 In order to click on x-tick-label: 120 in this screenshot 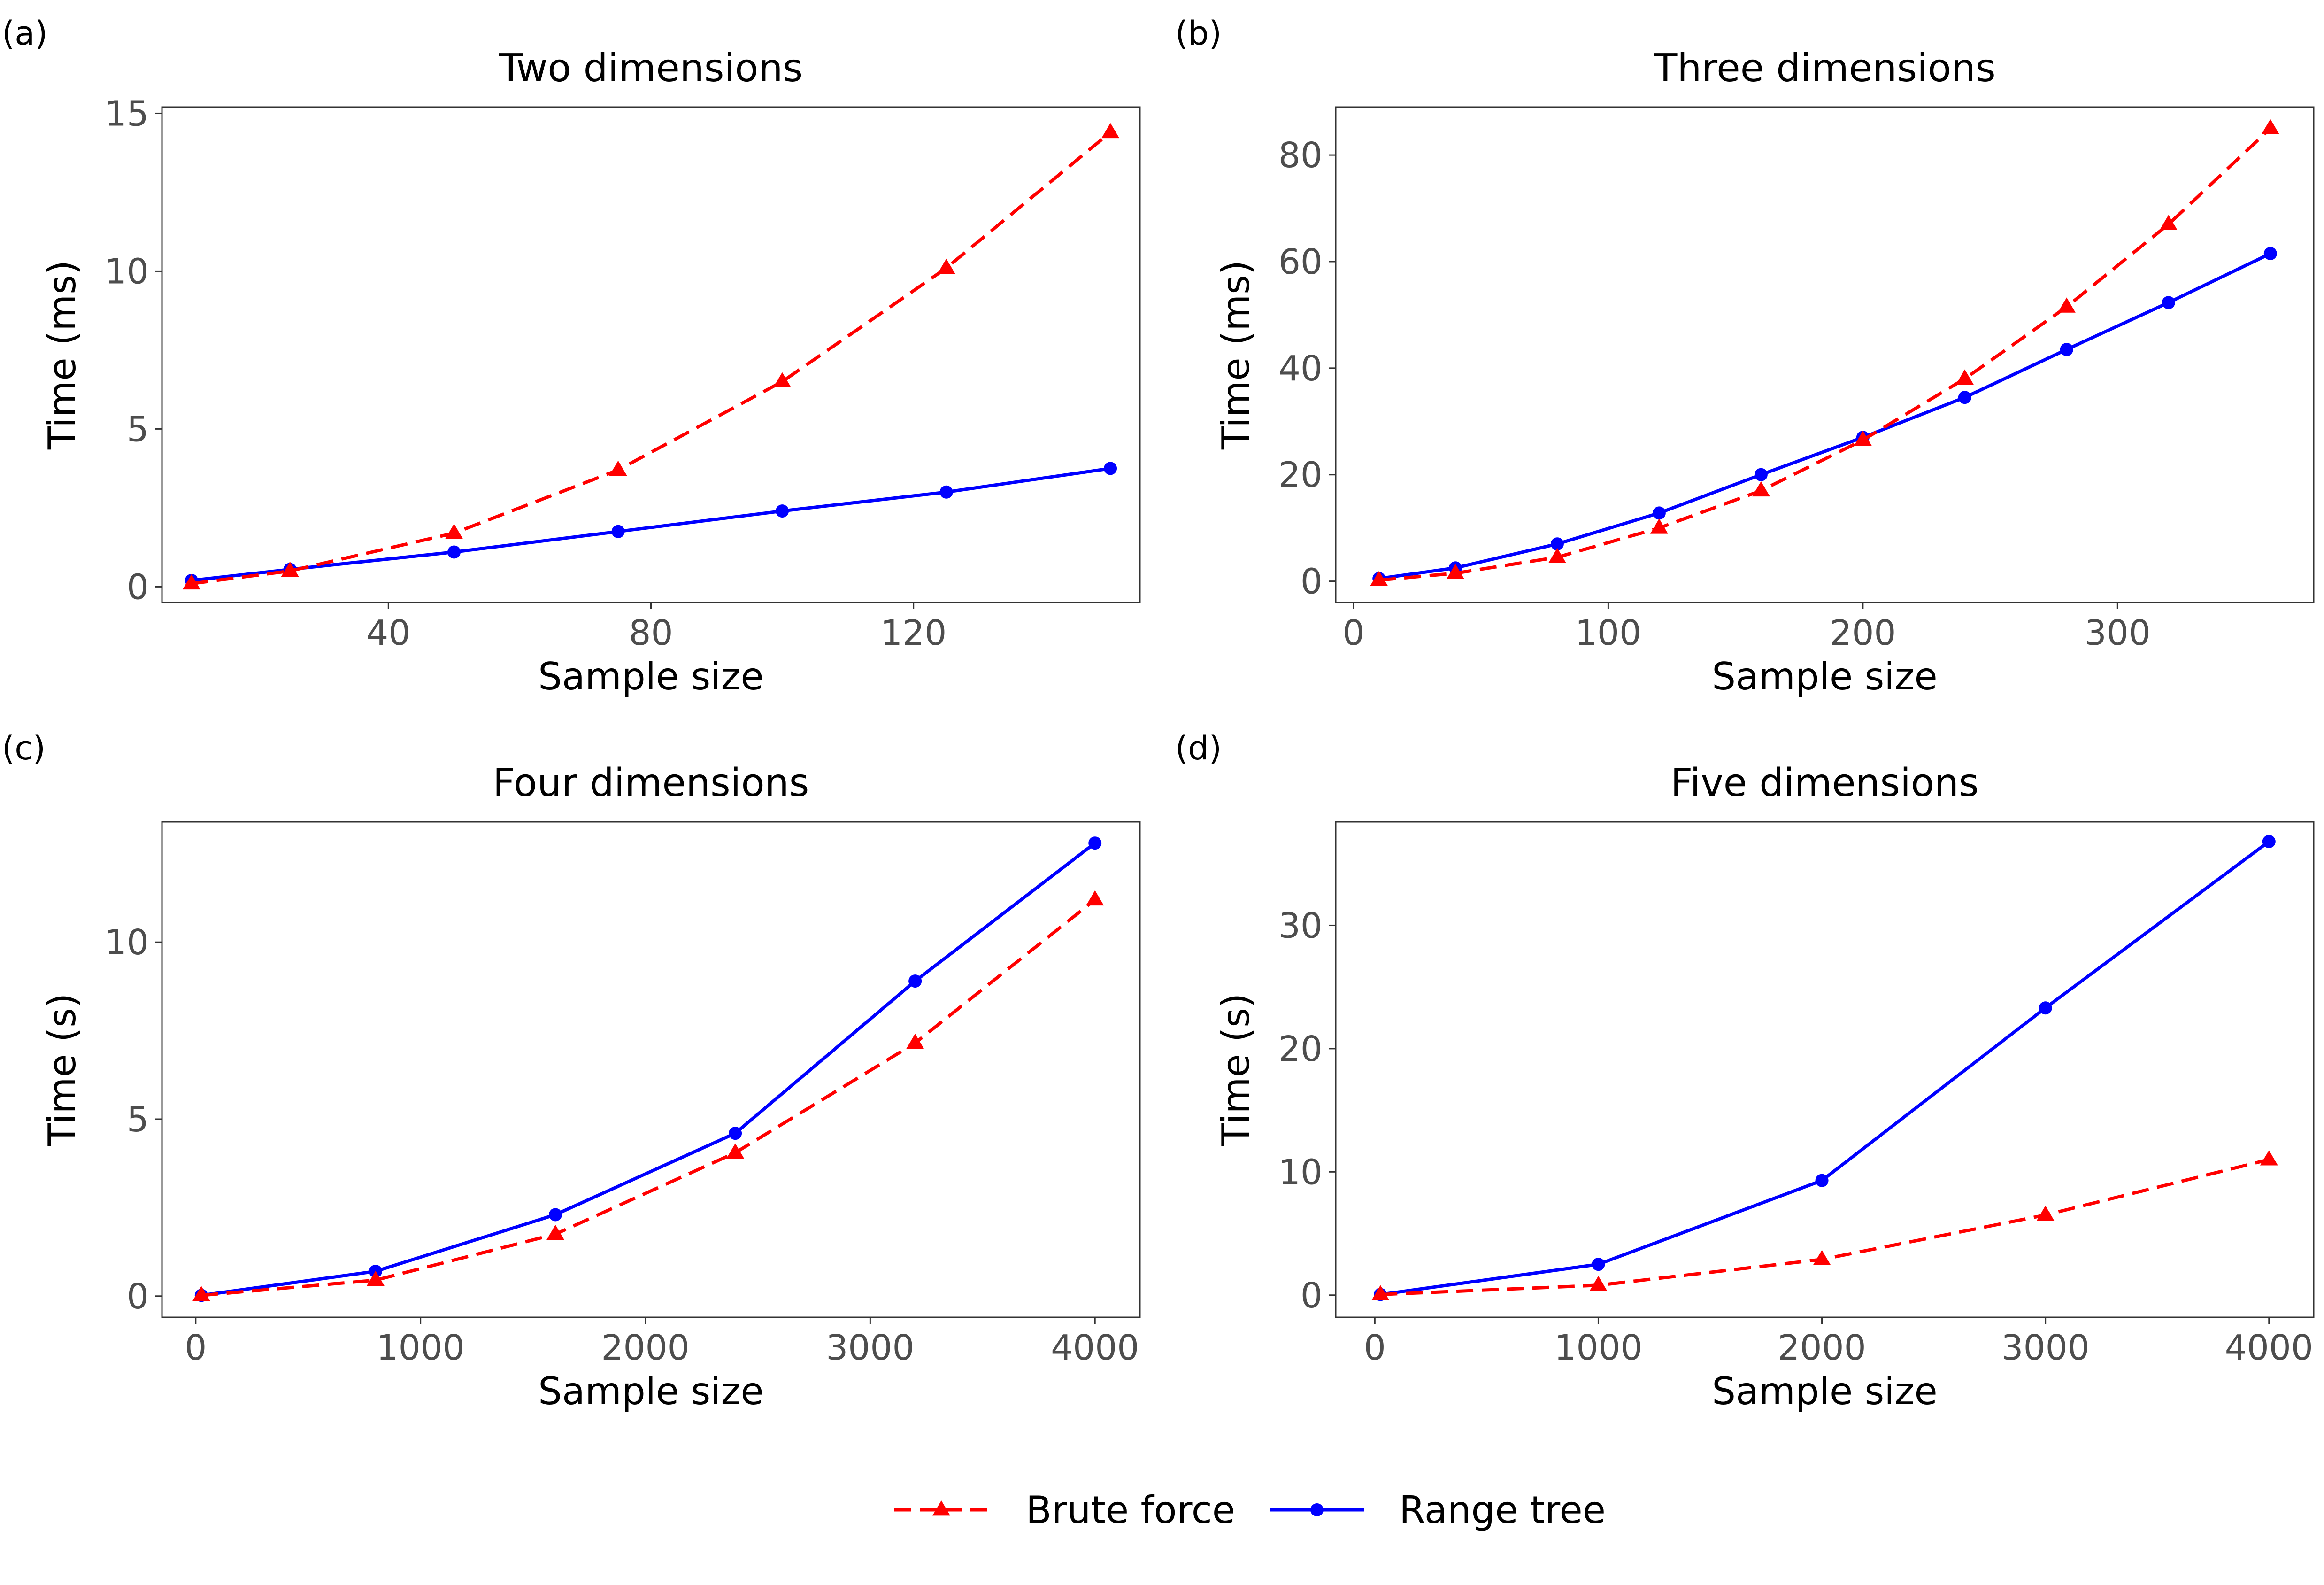, I will do `click(913, 633)`.